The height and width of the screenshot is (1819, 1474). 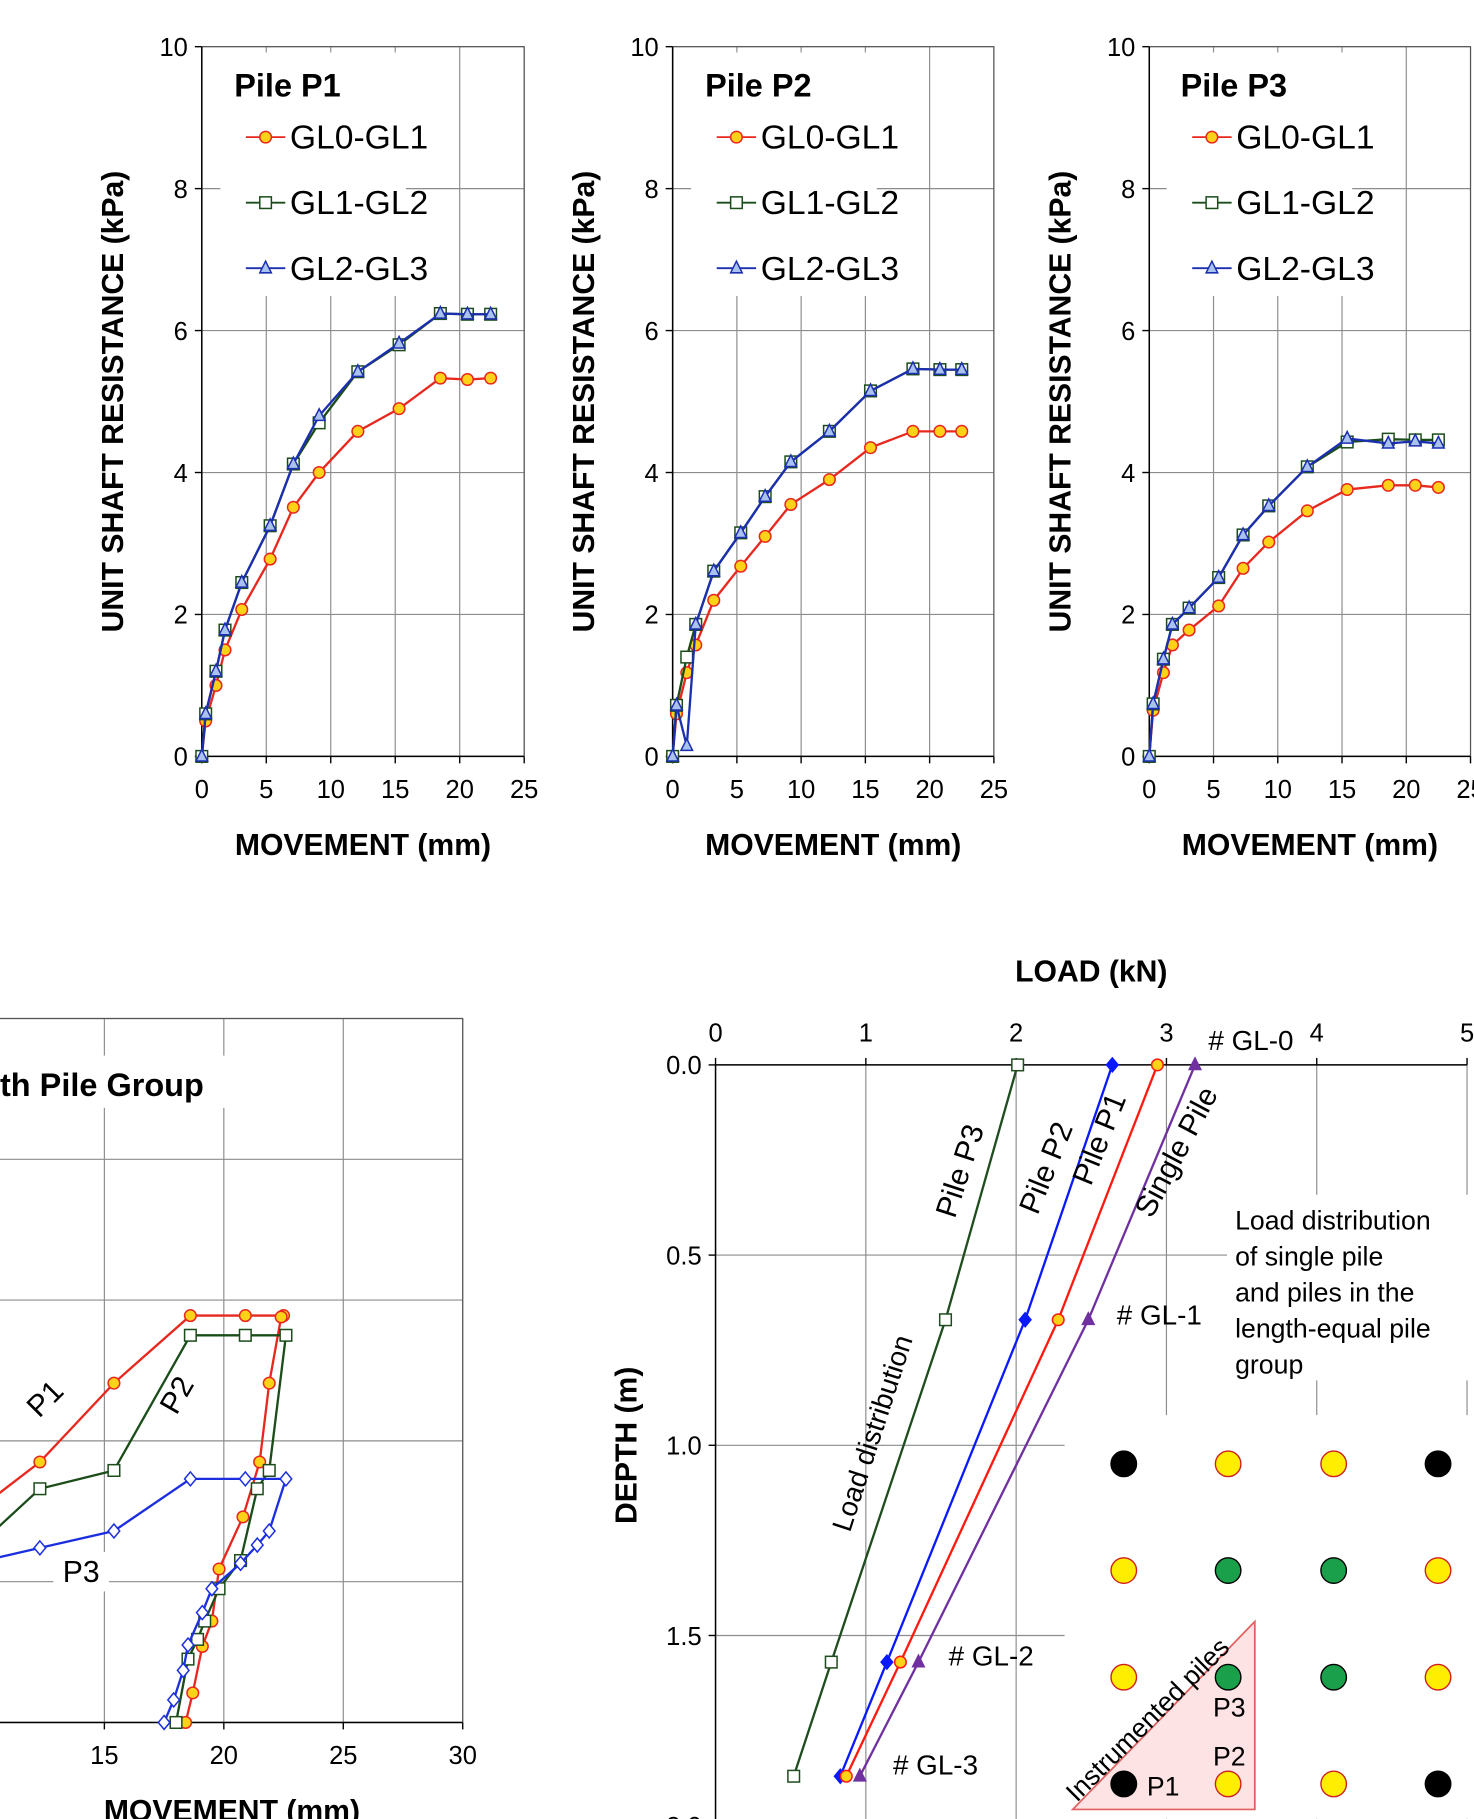 What do you see at coordinates (1159, 1315) in the screenshot?
I see `annotation: # GL-1` at bounding box center [1159, 1315].